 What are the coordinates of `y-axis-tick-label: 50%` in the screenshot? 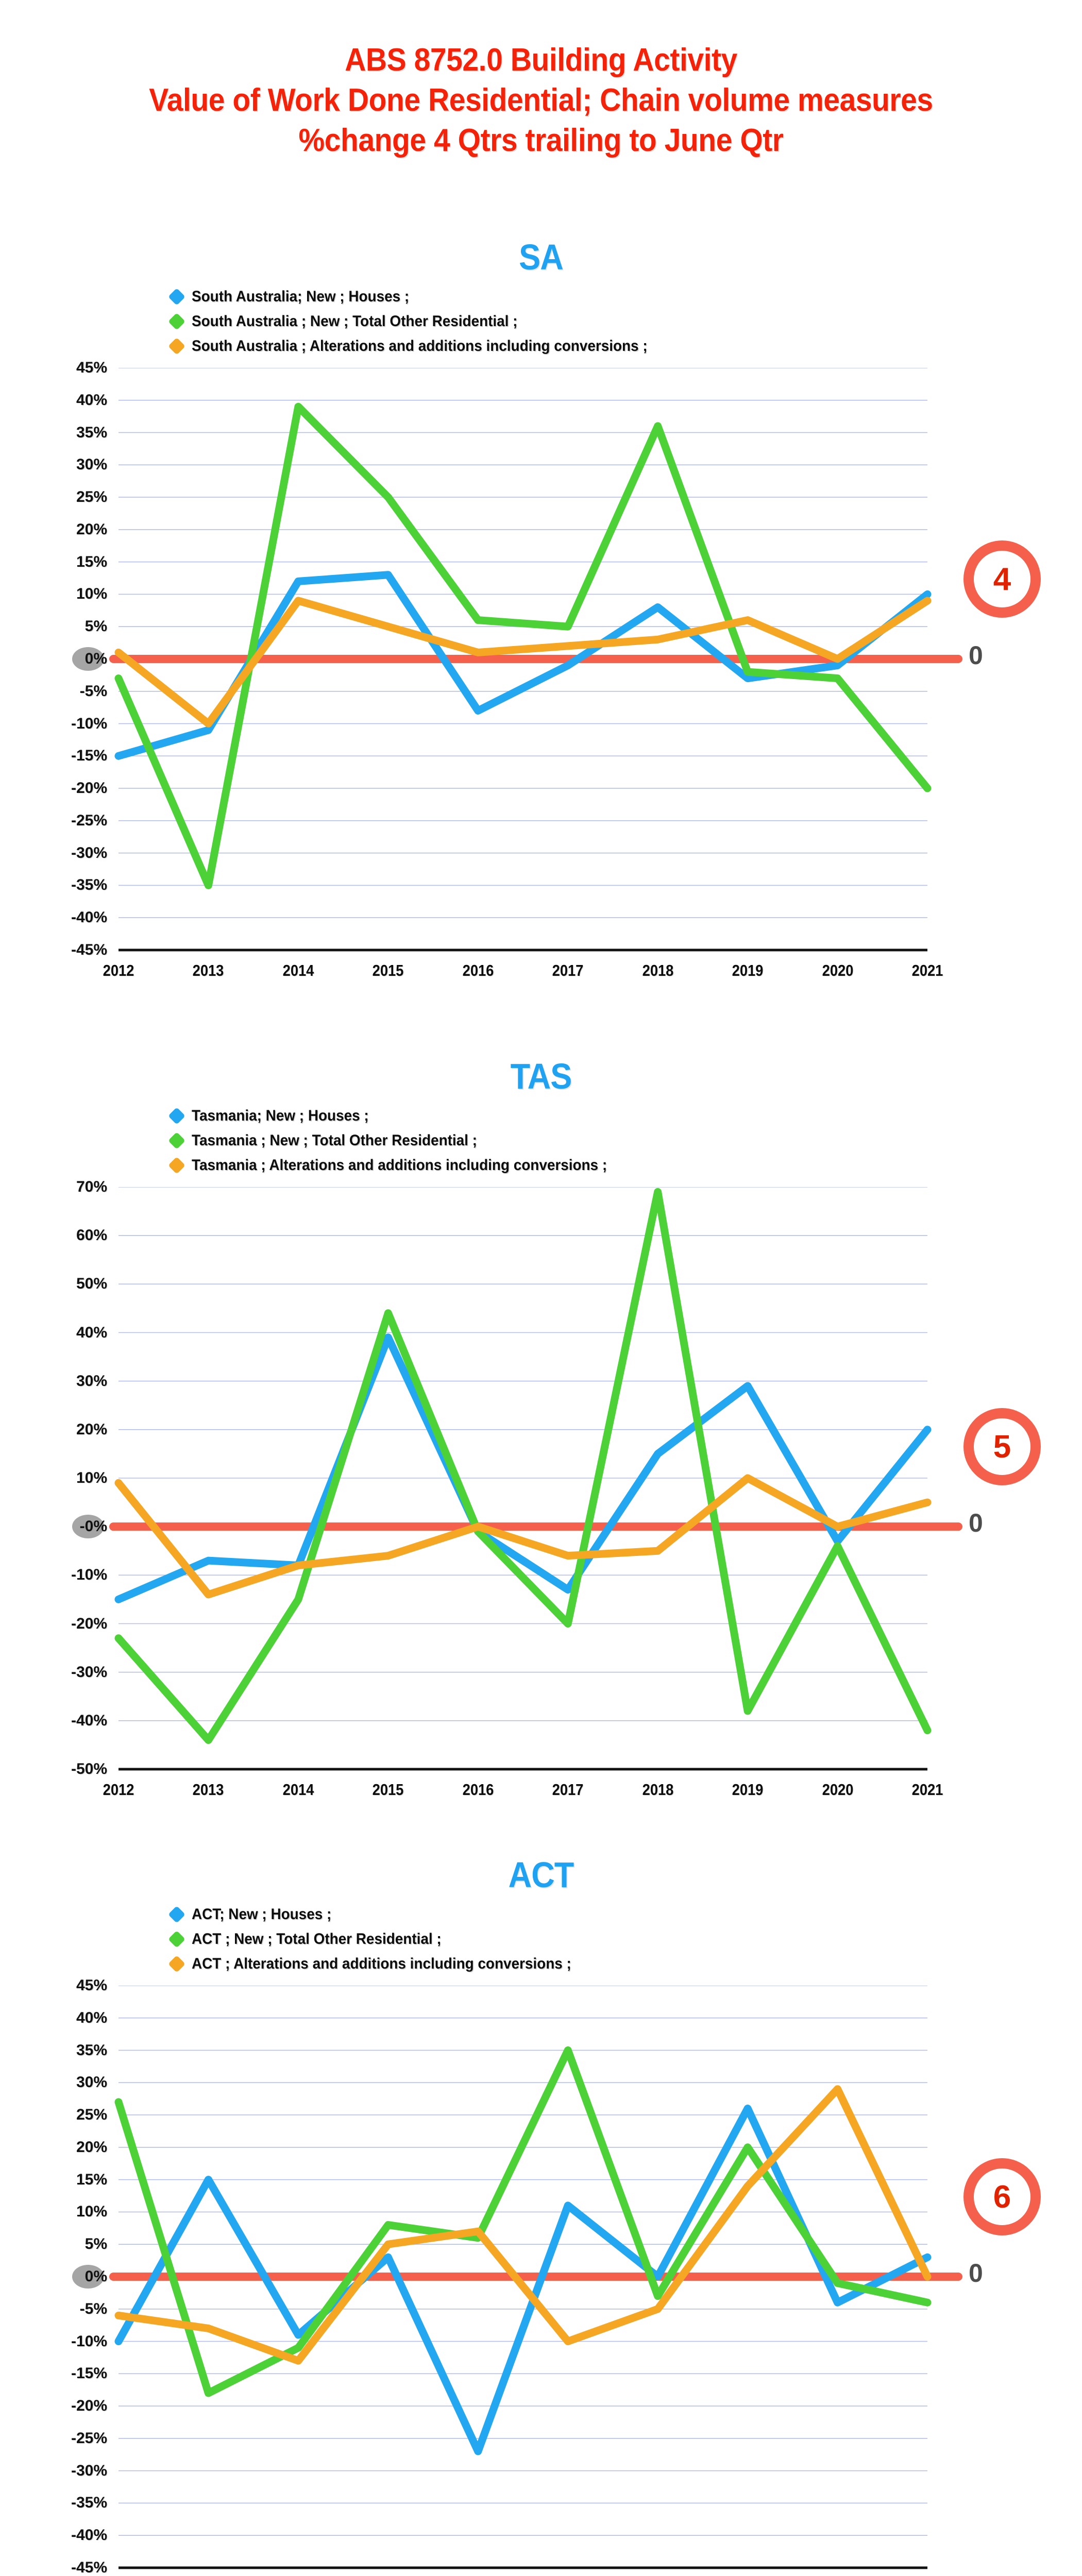 It's located at (91, 1284).